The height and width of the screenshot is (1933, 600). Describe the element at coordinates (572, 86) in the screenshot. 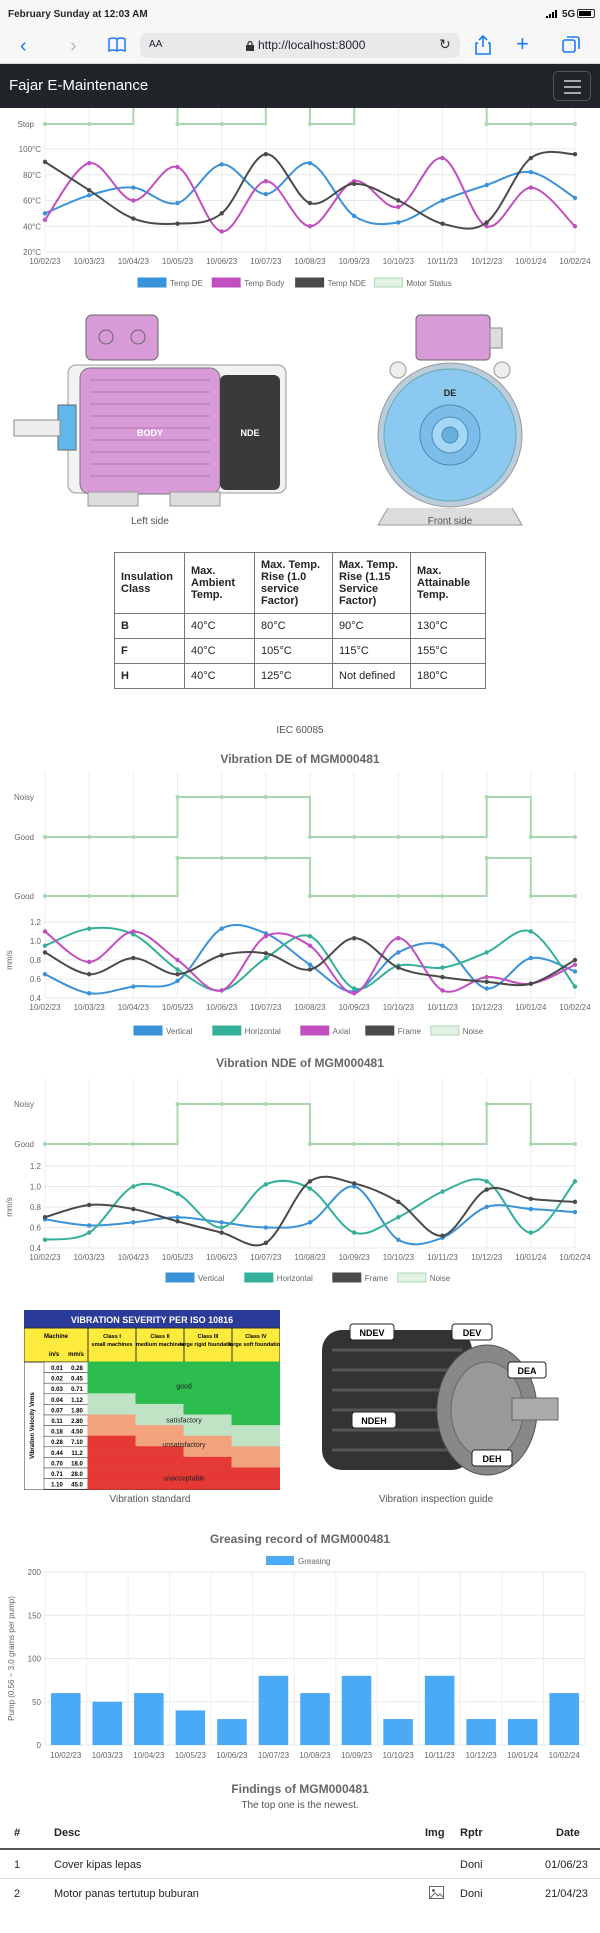

I see `menu-toggle-button` at that location.